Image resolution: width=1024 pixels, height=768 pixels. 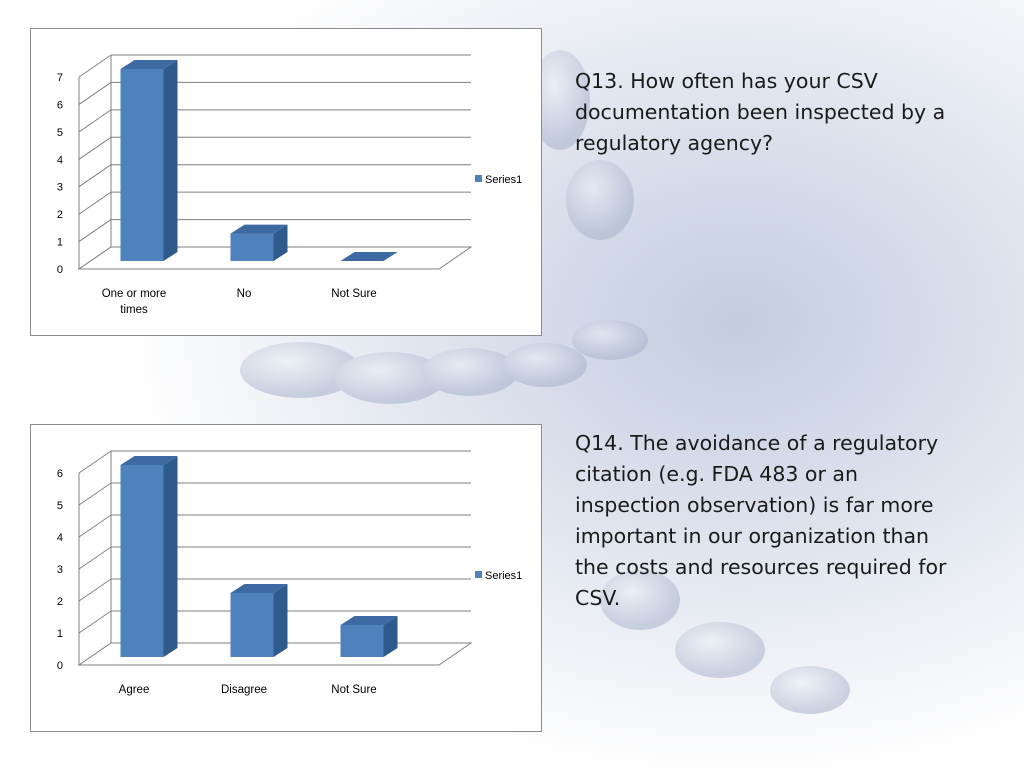 I want to click on x-tick-label-line: Disagree, so click(x=244, y=690).